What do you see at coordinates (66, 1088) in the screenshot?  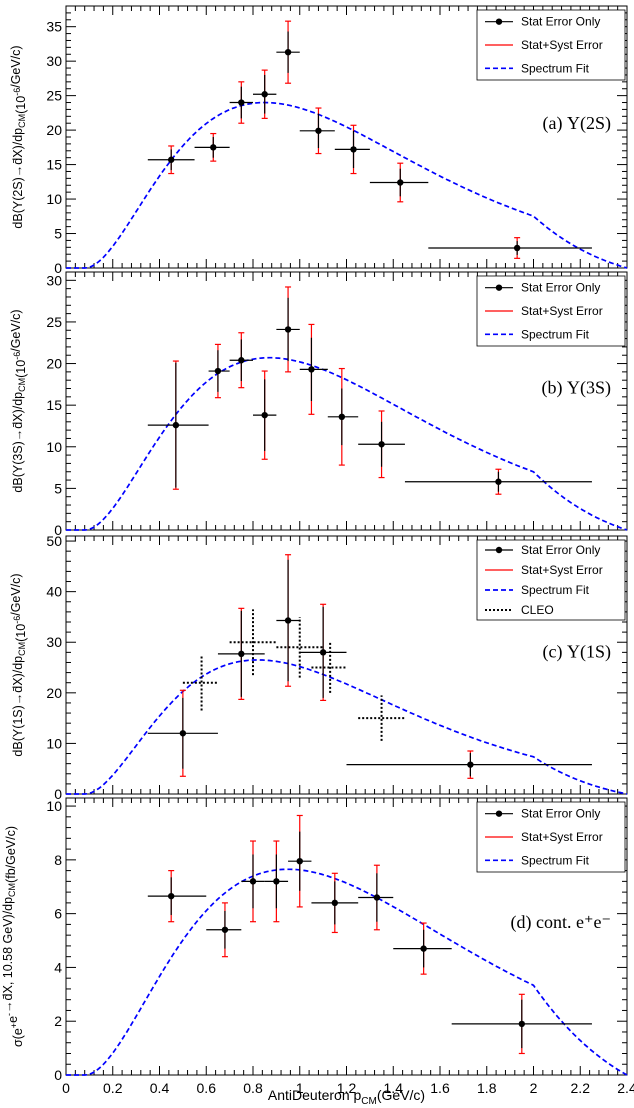 I see `x-tick-label: 0` at bounding box center [66, 1088].